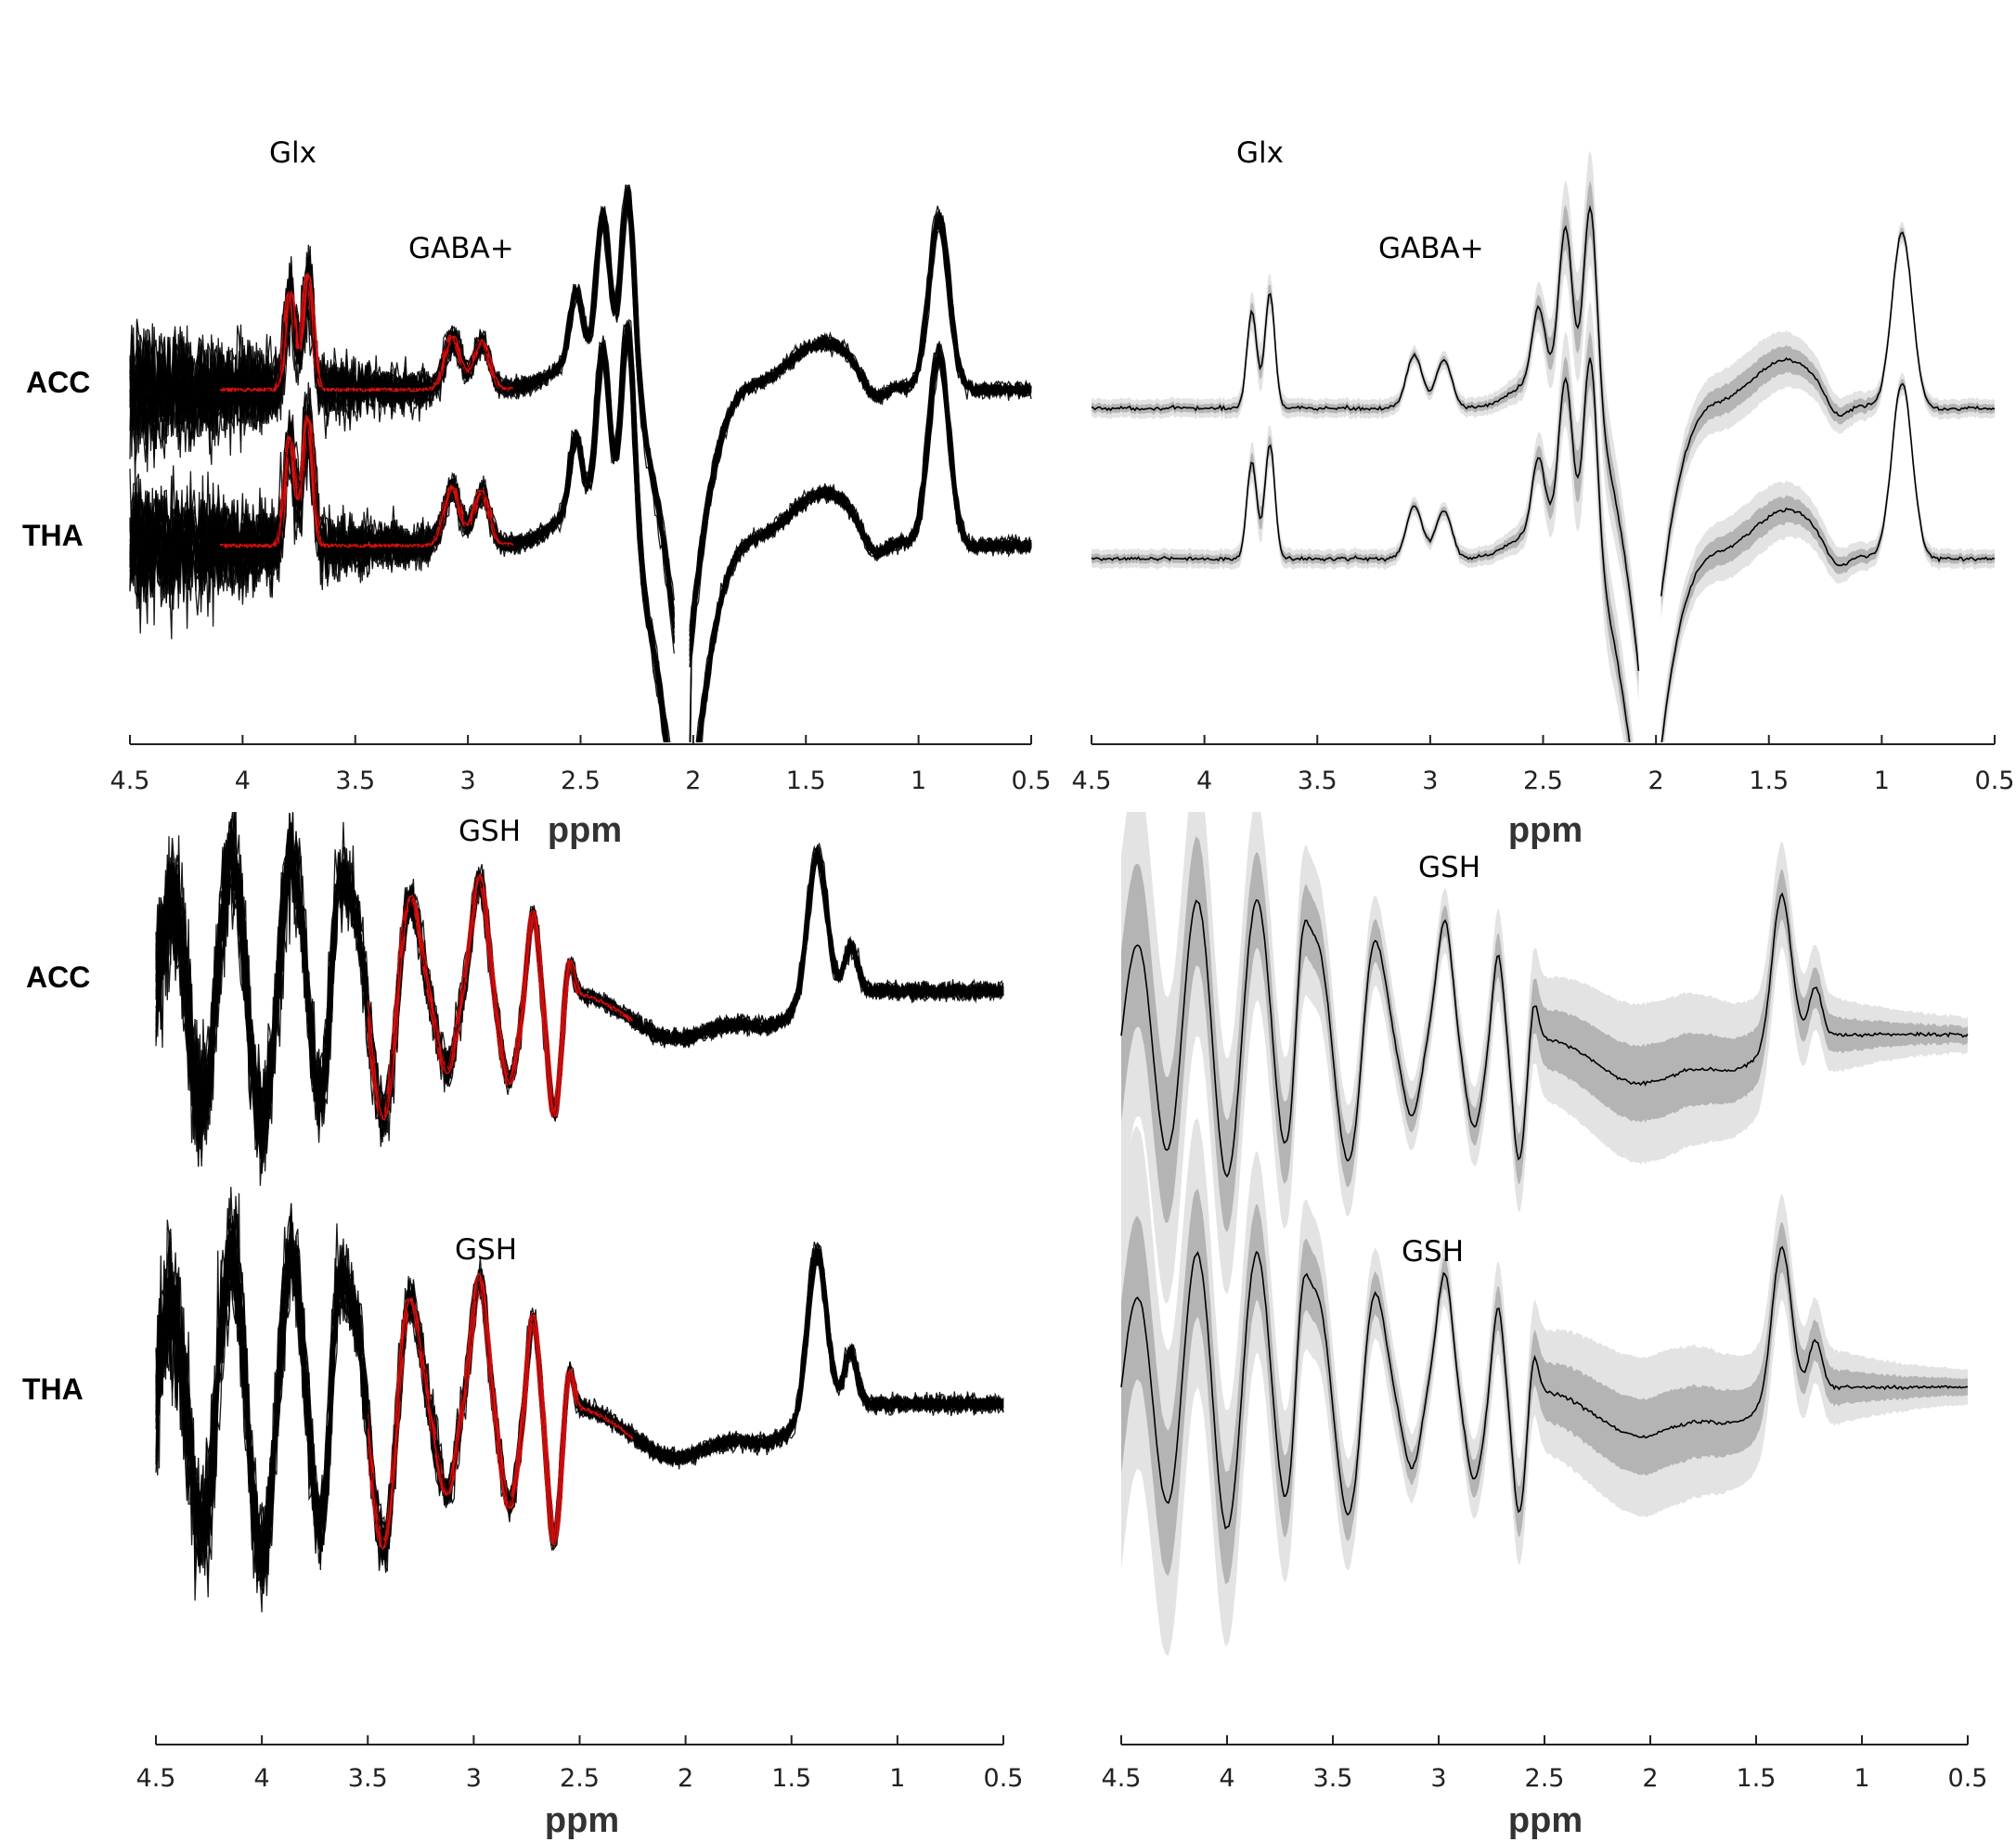 Image resolution: width=2016 pixels, height=1842 pixels. I want to click on annotation-gaba: GABA+, so click(461, 248).